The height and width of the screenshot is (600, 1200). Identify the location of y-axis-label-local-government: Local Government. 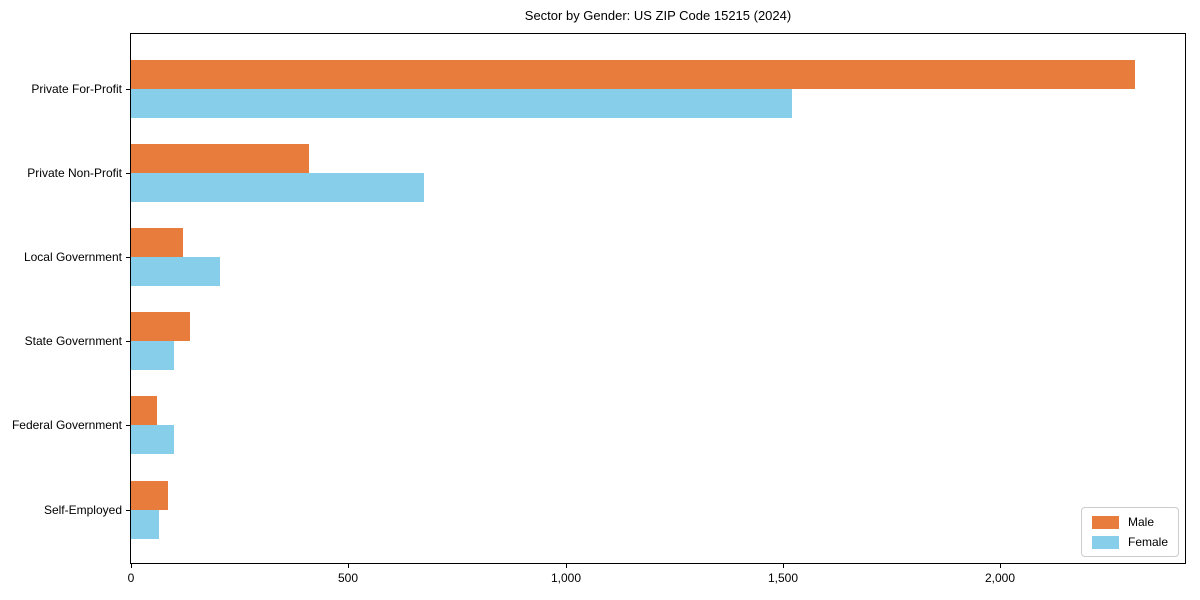
(72, 256).